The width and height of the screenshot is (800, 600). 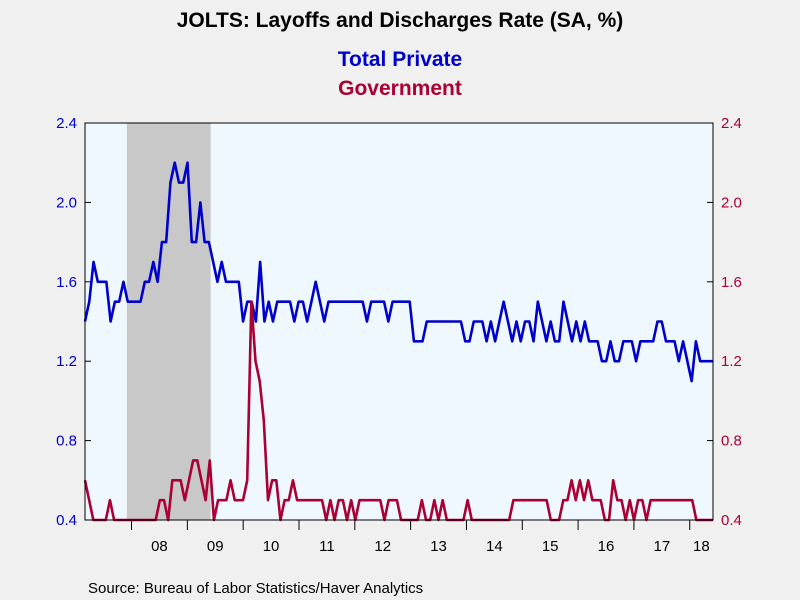 What do you see at coordinates (606, 546) in the screenshot?
I see `x-tick-label: 16` at bounding box center [606, 546].